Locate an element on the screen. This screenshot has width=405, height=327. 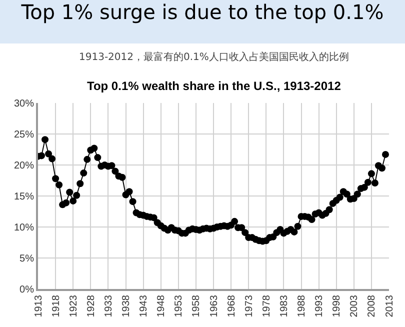
x-tick-label: 1923 is located at coordinates (74, 306).